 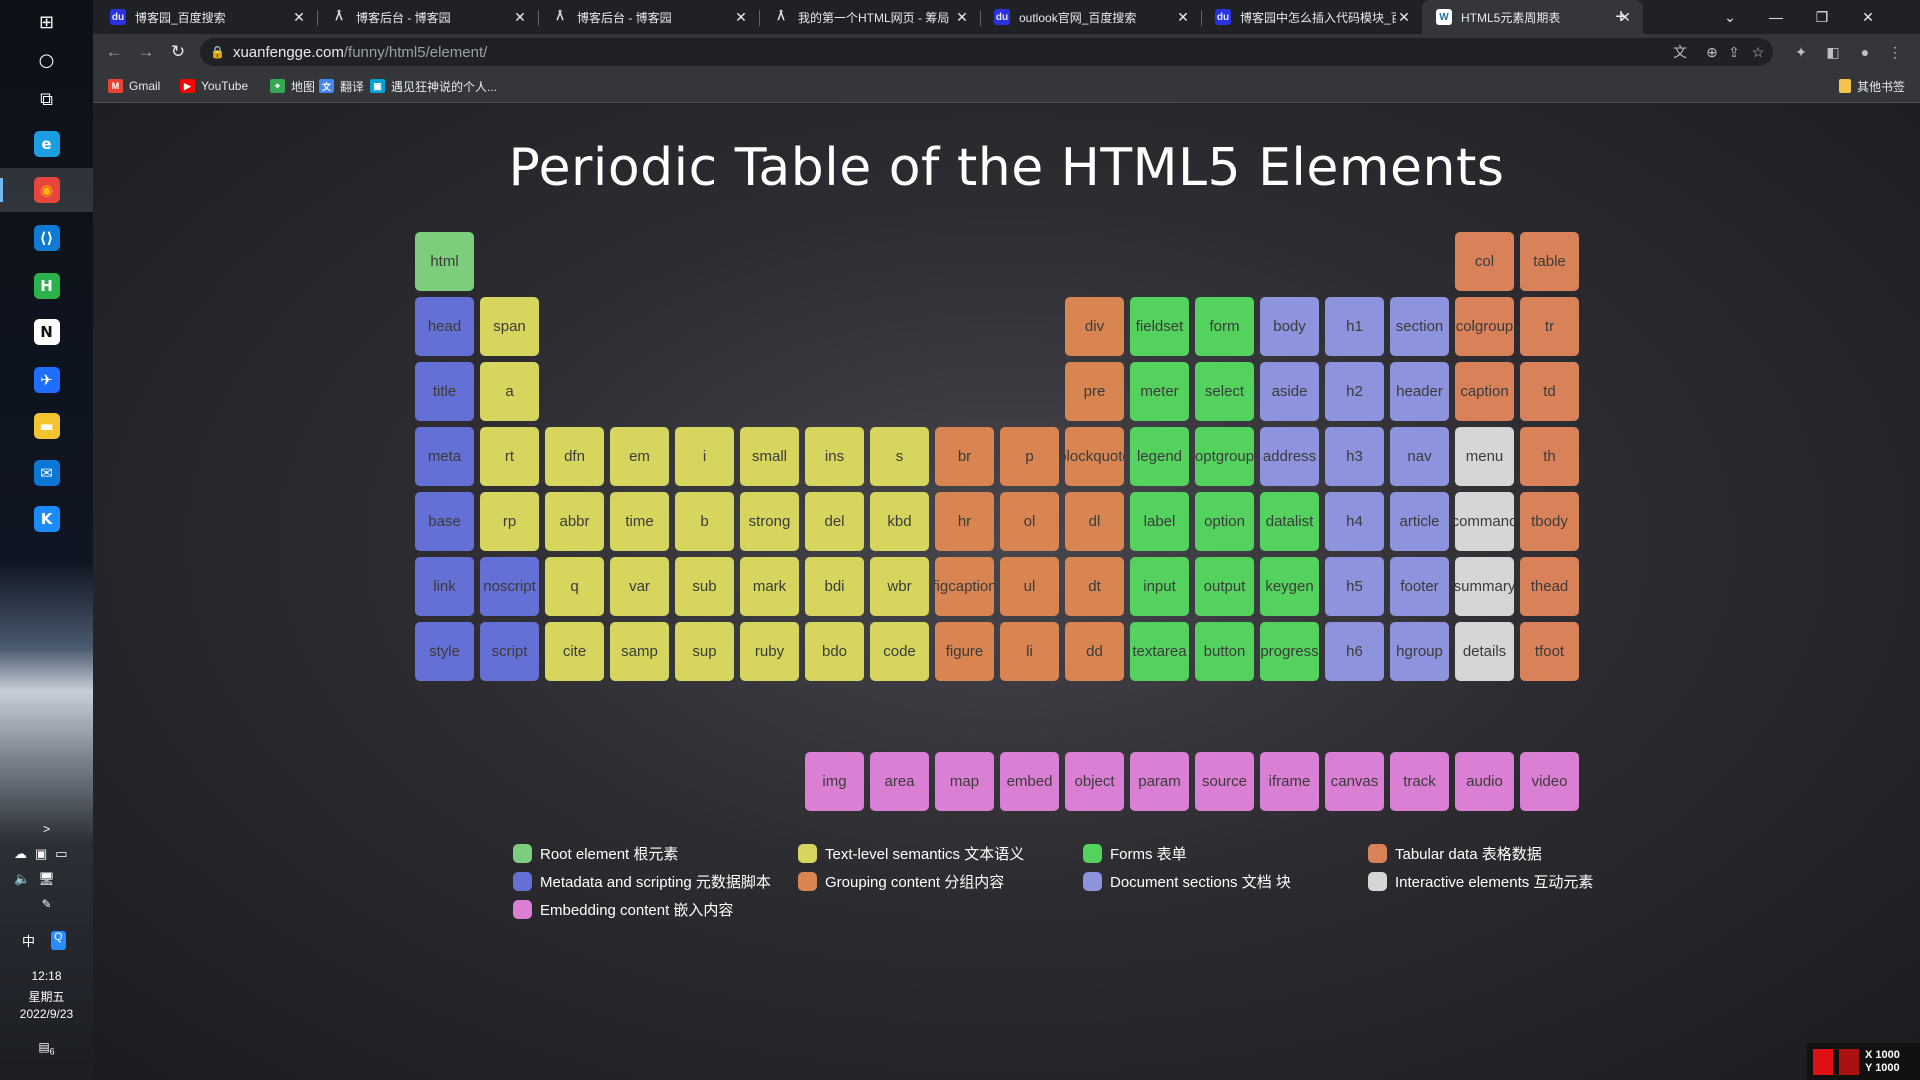 I want to click on element-ol: ol, so click(x=1029, y=521).